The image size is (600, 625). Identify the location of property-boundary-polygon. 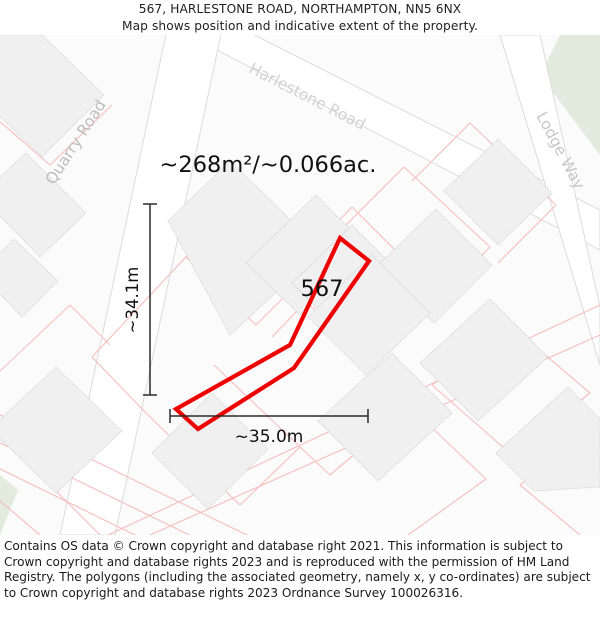
(272, 333).